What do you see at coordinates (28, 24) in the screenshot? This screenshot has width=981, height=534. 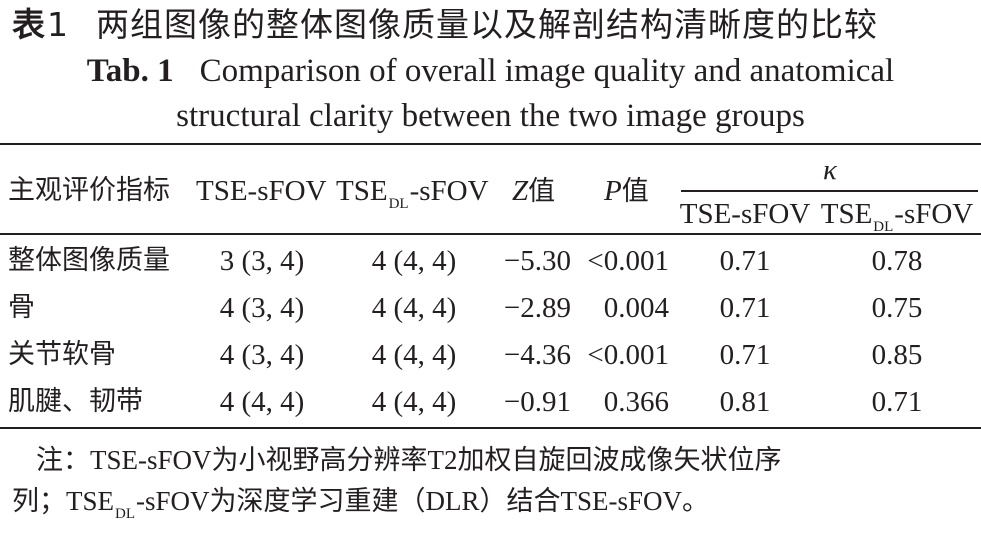 I see `table-label-cn: 表` at bounding box center [28, 24].